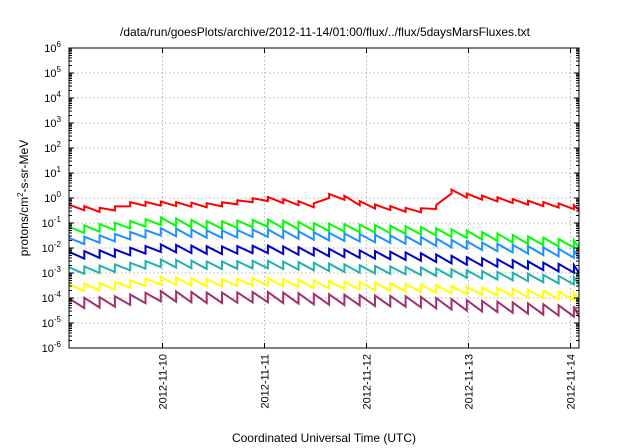  I want to click on y-tick-label: 10⁻⁴, so click(52, 297).